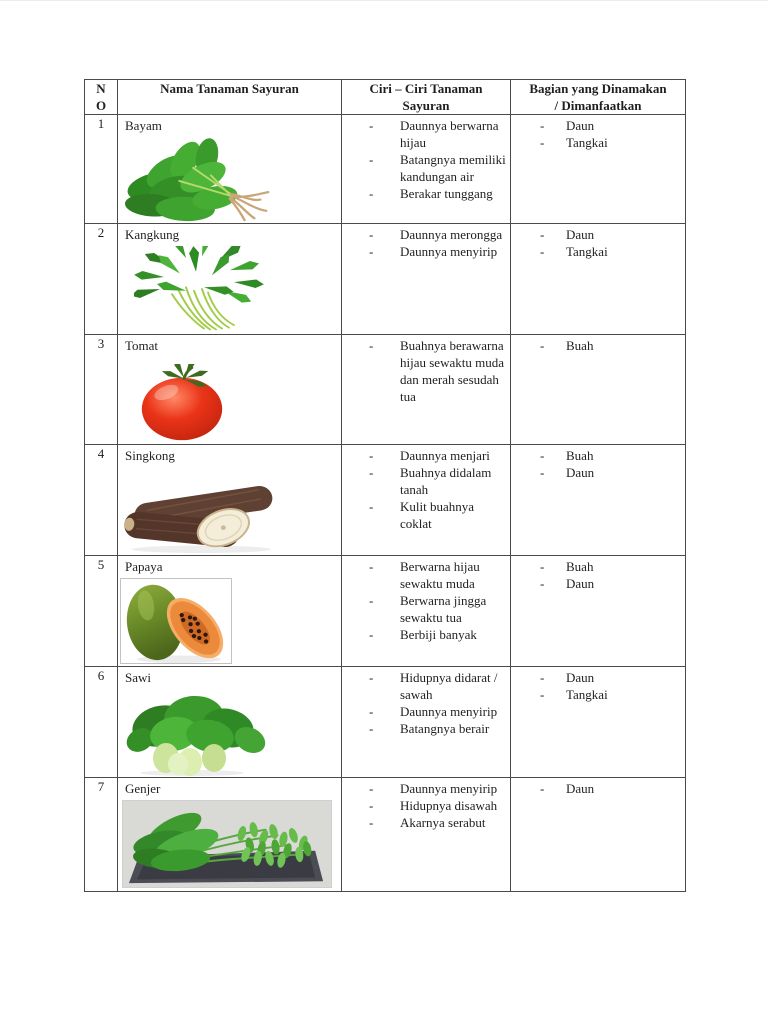  I want to click on ciri-cell: - Daunnya merongga - Daunnya menyirip, so click(426, 279).